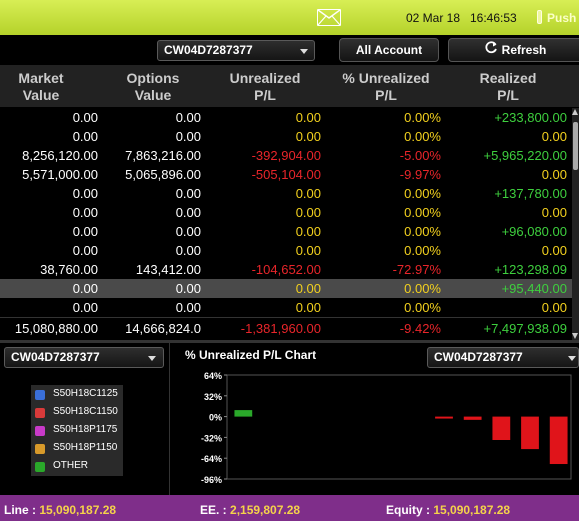 The height and width of the screenshot is (521, 579). Describe the element at coordinates (289, 117) in the screenshot. I see `table-row: 0.00 0.00 0.00 0.00% +233,800.00` at that location.